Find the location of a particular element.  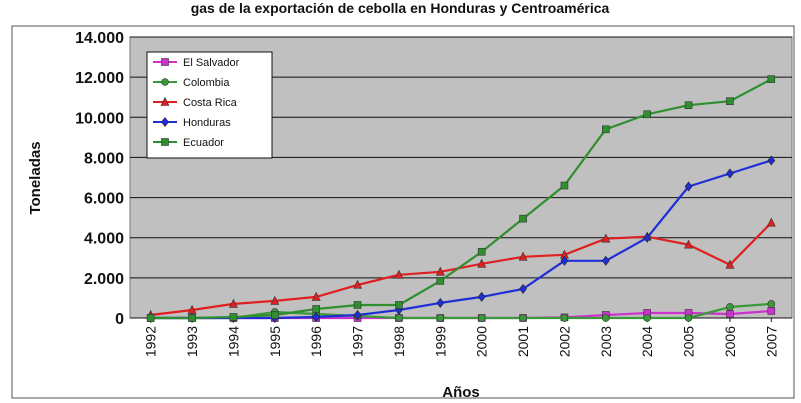

y-tick-label: 6.000 is located at coordinates (104, 199).